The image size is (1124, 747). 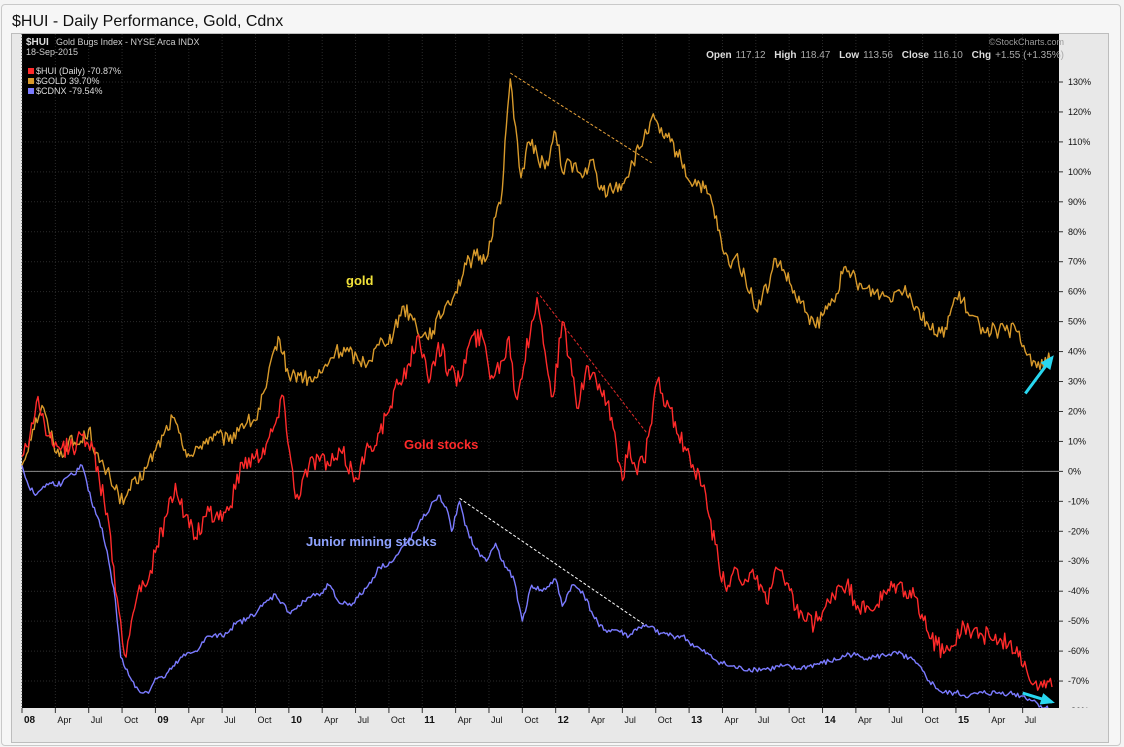 I want to click on legend-label-hui: $HUI (Daily) -70.87%, so click(x=78, y=71).